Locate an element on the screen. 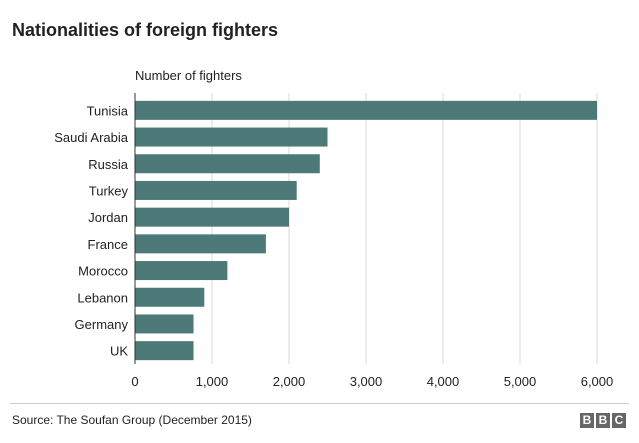 This screenshot has height=443, width=639. bar-morocco is located at coordinates (181, 271).